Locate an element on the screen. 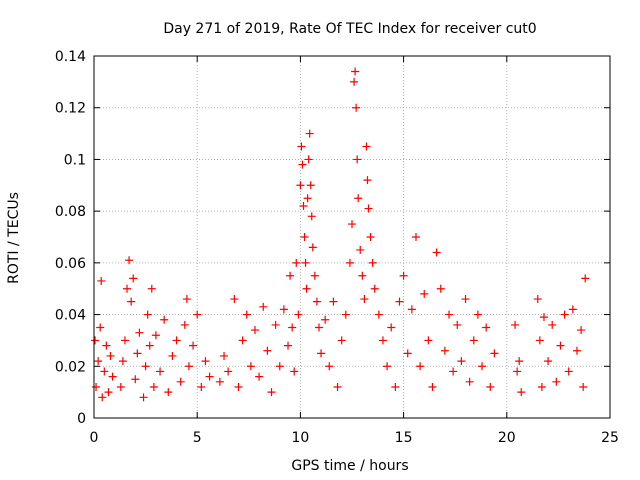  x-tick-label: 10 is located at coordinates (300, 438).